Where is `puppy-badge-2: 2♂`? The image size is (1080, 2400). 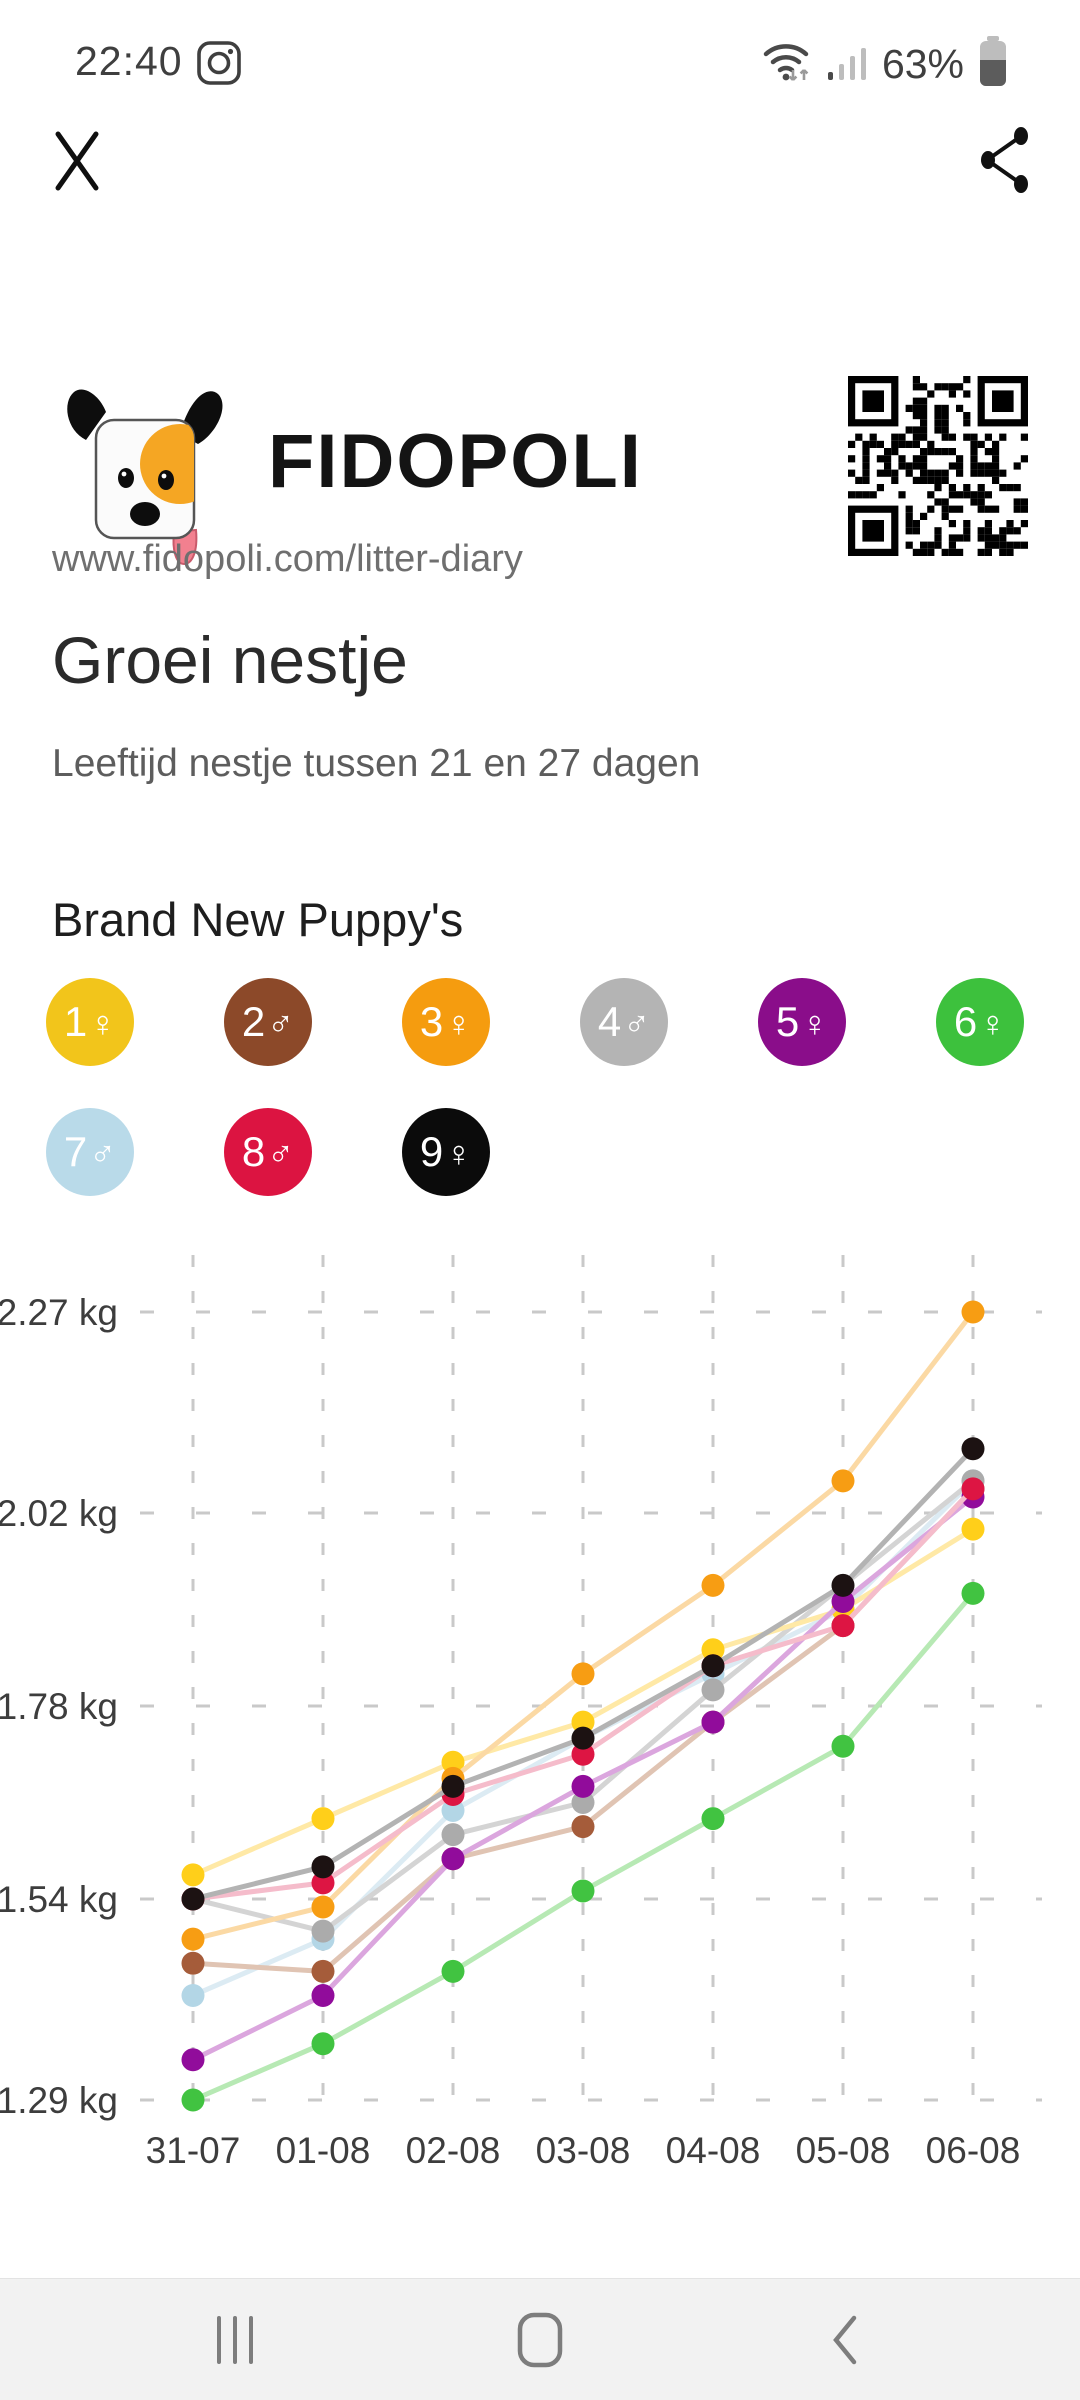 puppy-badge-2: 2♂ is located at coordinates (268, 1022).